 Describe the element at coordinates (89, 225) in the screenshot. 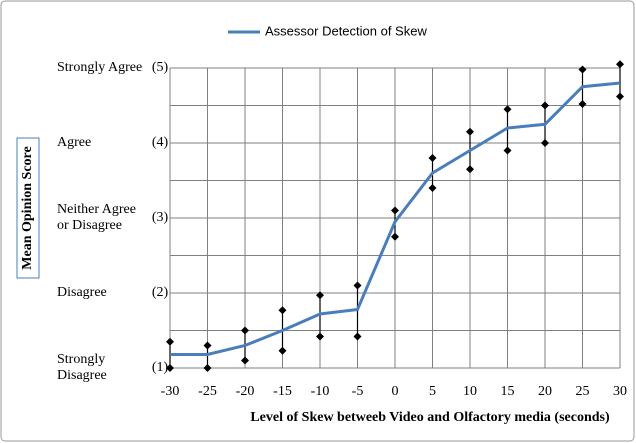

I see `y-tick-label: or Disagree` at that location.